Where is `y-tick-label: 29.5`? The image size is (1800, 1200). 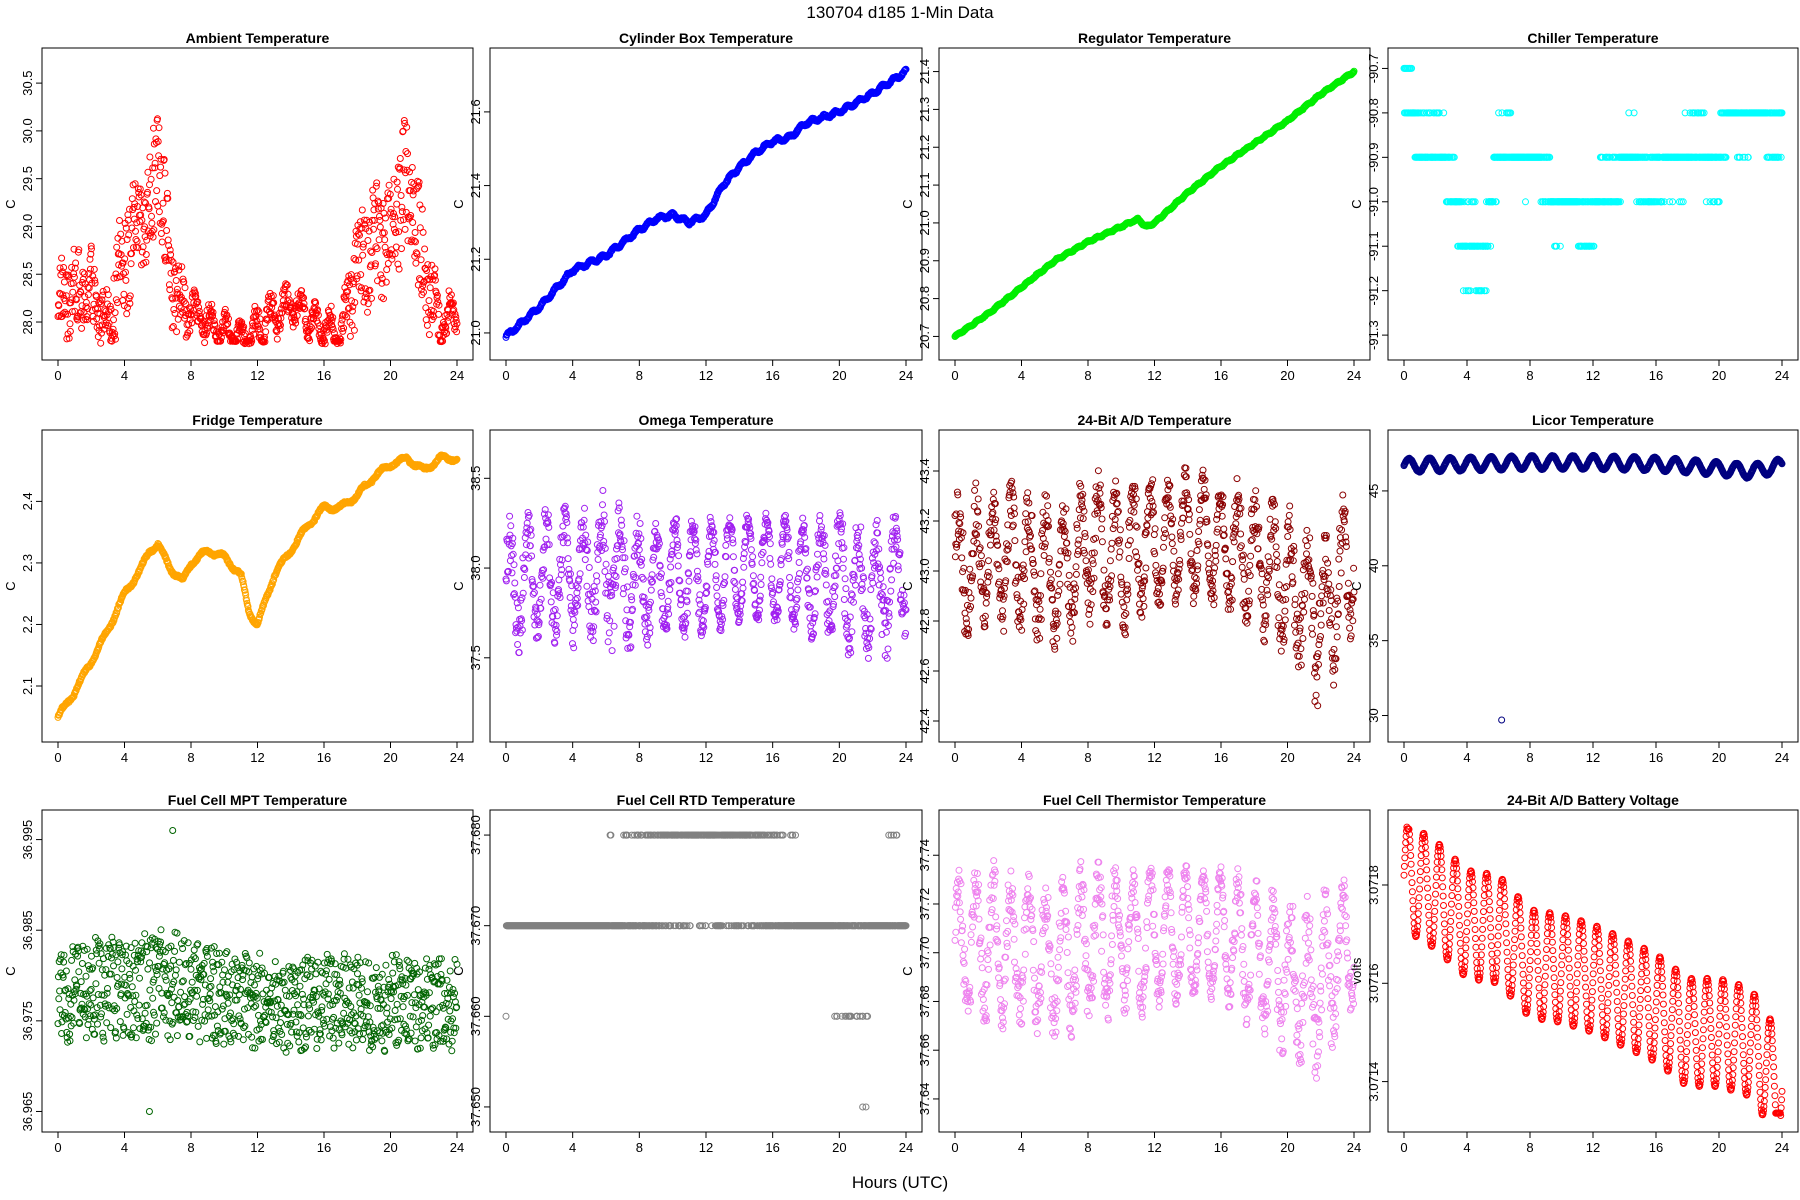 y-tick-label: 29.5 is located at coordinates (27, 178).